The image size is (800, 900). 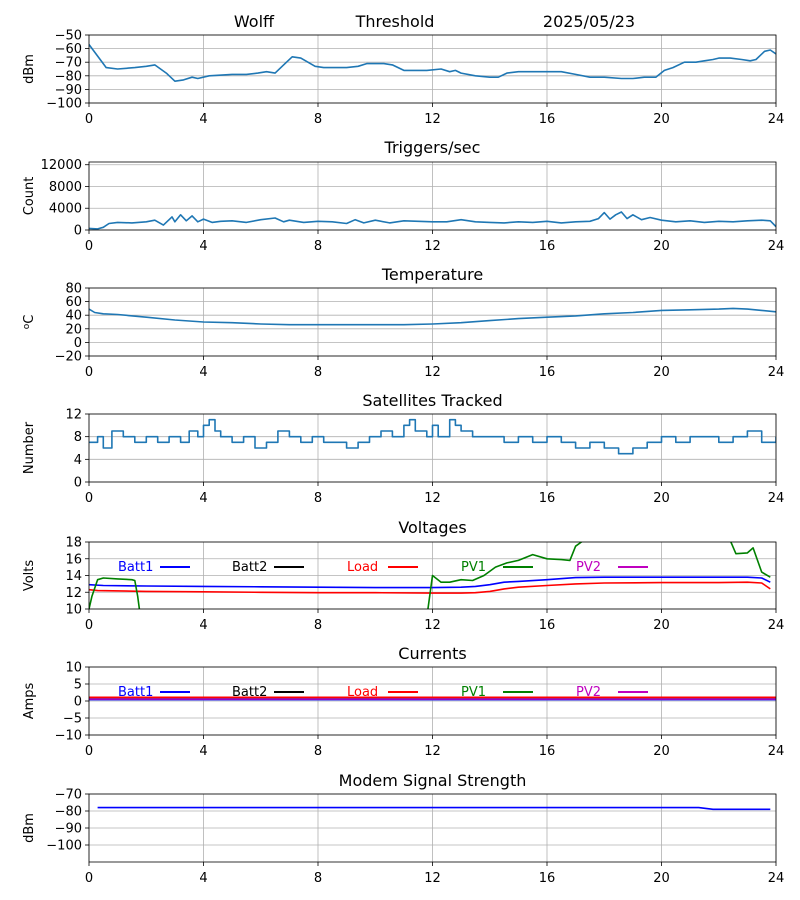 I want to click on y-tick-label: −60, so click(x=68, y=49).